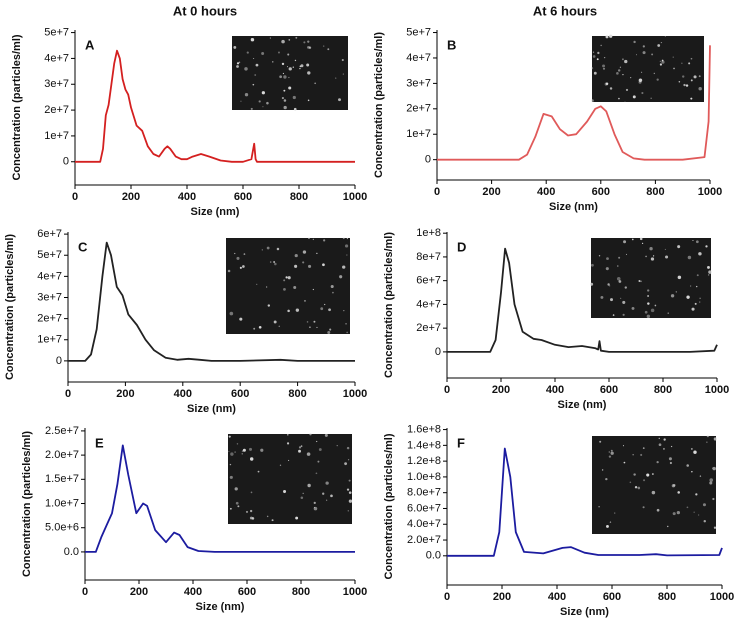 This screenshot has width=744, height=625. Describe the element at coordinates (90, 44) in the screenshot. I see `panel-label: A` at that location.